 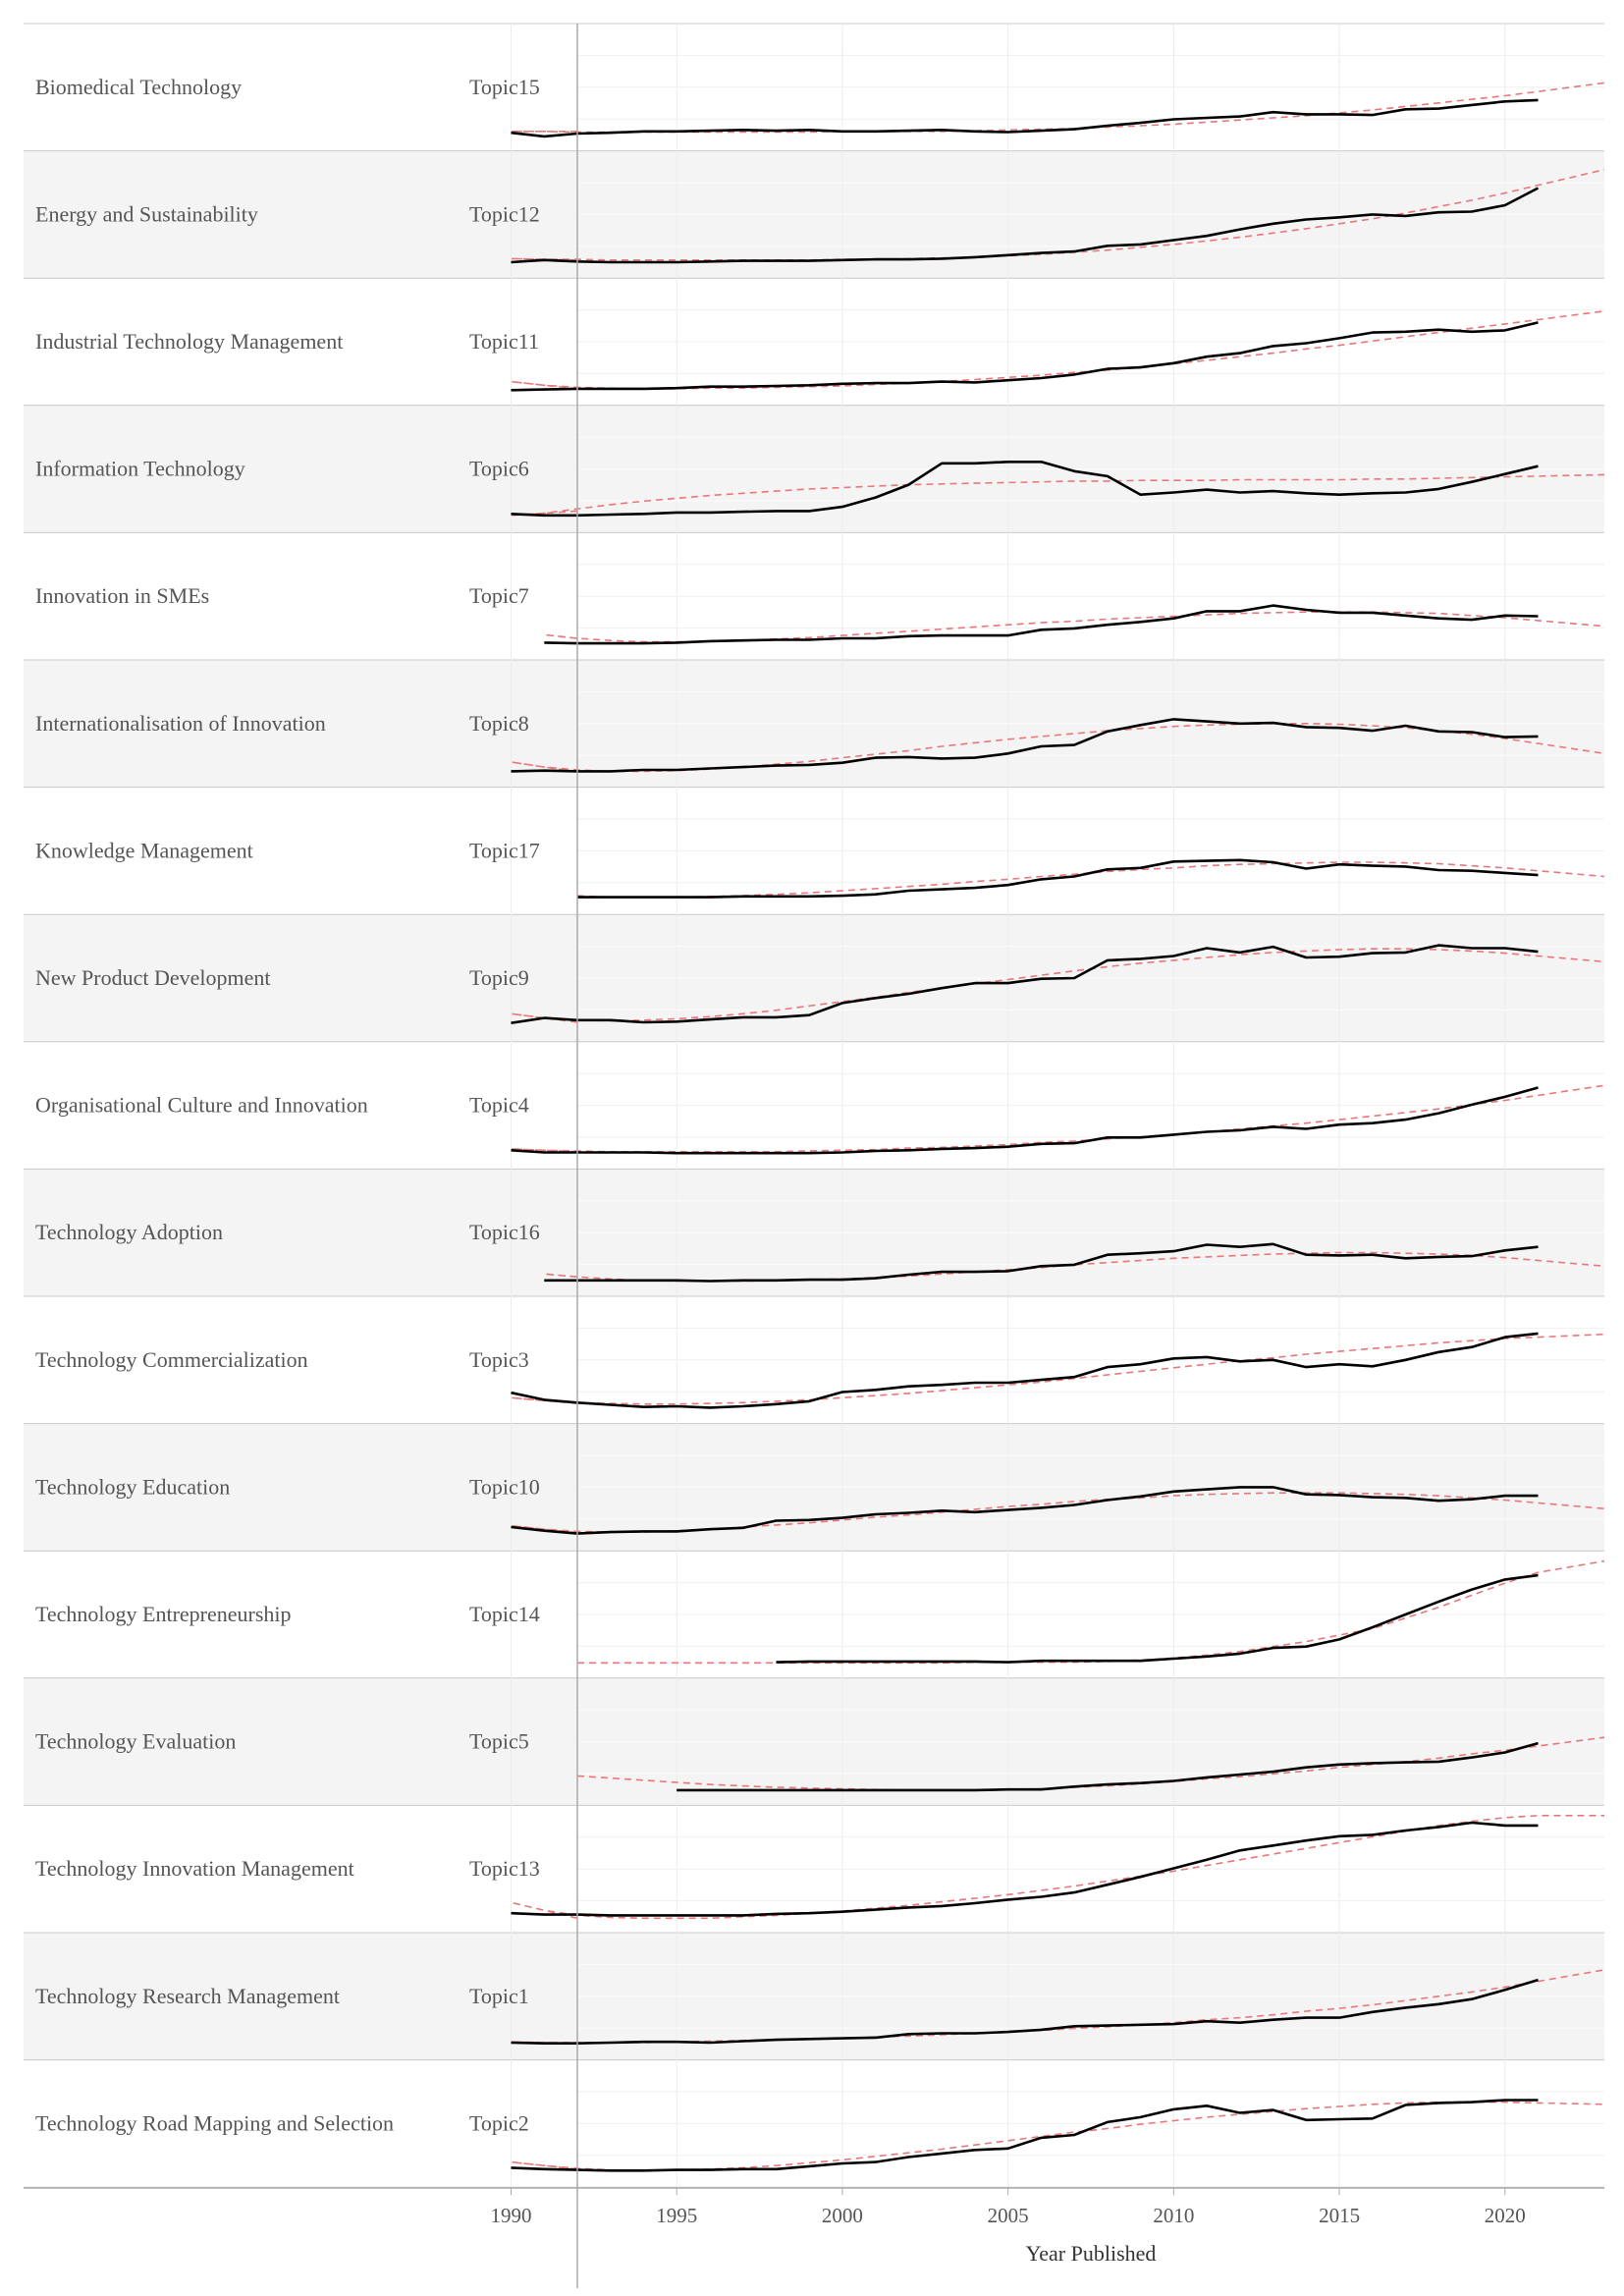 I want to click on topic-id-label: Topic4, so click(x=499, y=1105).